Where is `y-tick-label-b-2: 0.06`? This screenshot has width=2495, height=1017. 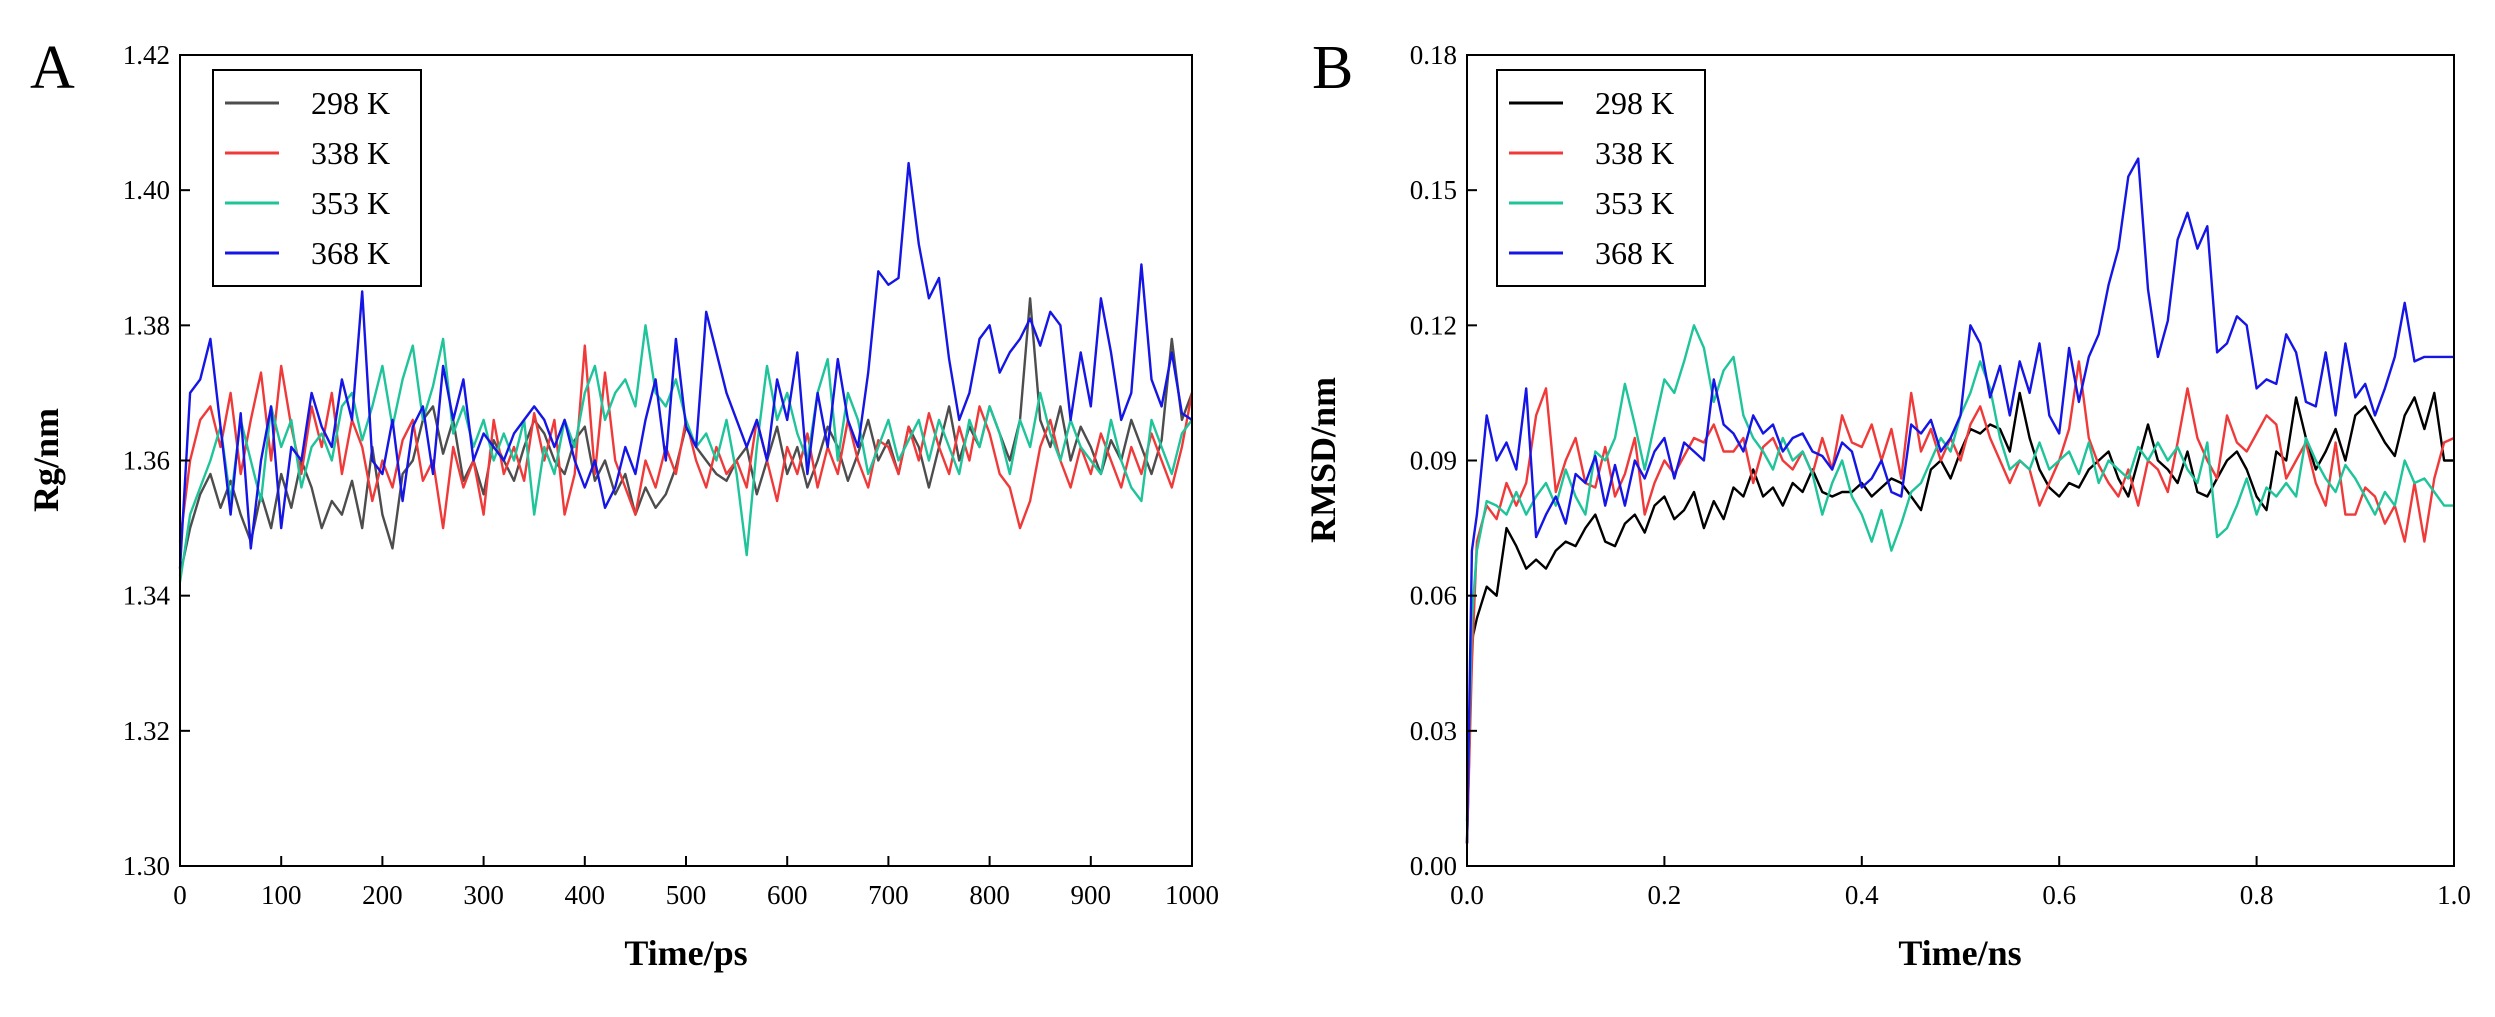
y-tick-label-b-2: 0.06 is located at coordinates (1433, 596).